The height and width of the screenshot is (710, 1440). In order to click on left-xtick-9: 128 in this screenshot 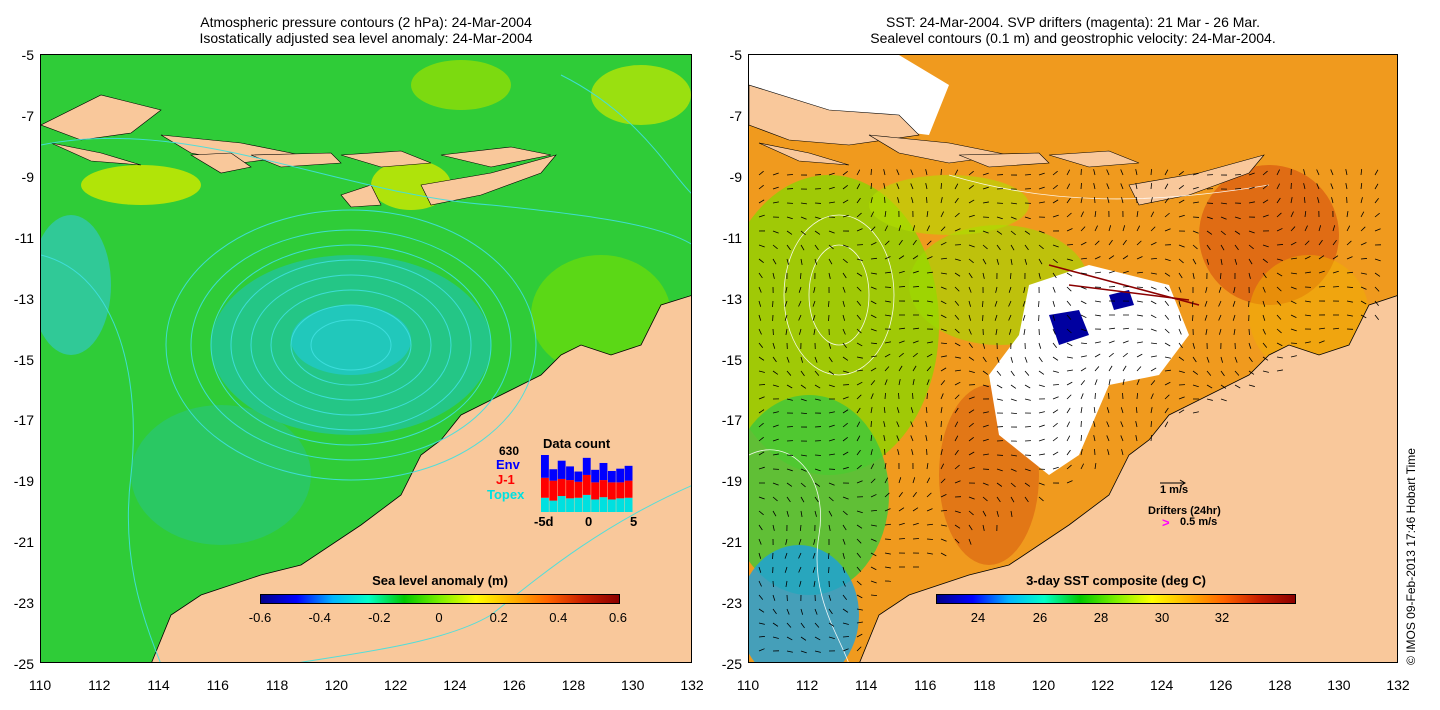, I will do `click(573, 685)`.